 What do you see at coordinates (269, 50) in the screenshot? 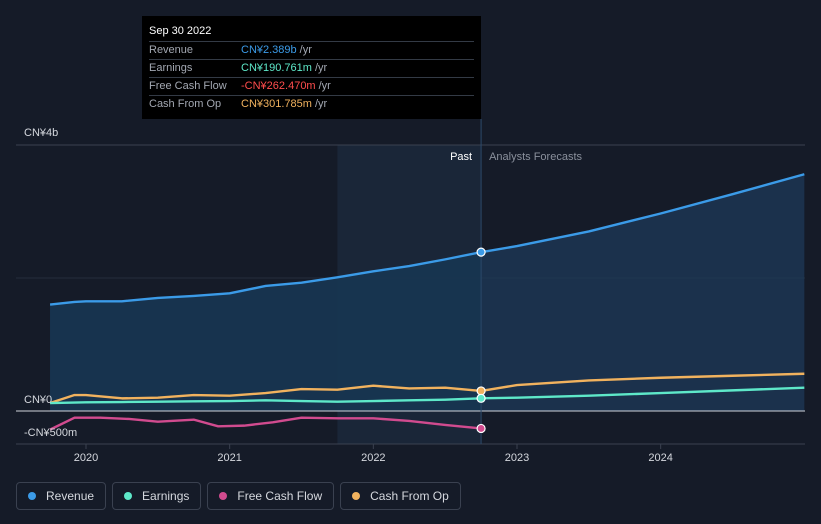
I see `tooltip-value: CN¥2.389b` at bounding box center [269, 50].